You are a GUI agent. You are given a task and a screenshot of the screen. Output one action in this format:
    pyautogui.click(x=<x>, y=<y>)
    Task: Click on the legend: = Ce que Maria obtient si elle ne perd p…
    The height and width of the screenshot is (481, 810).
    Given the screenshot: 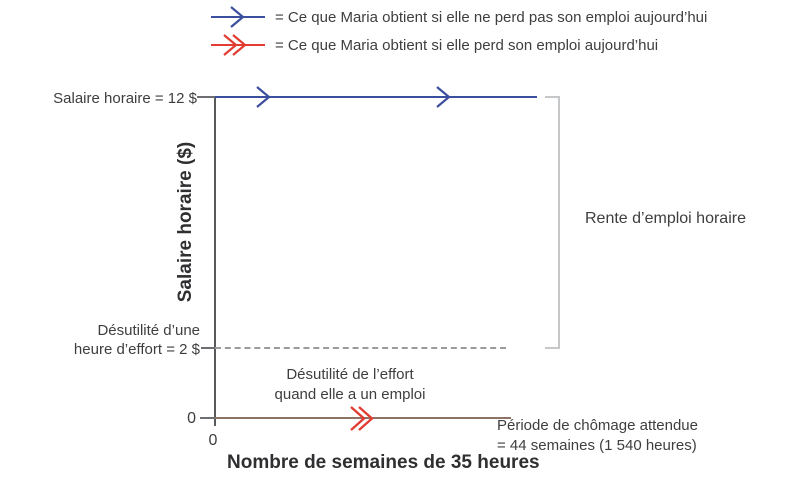 What is the action you would take?
    pyautogui.click(x=458, y=32)
    